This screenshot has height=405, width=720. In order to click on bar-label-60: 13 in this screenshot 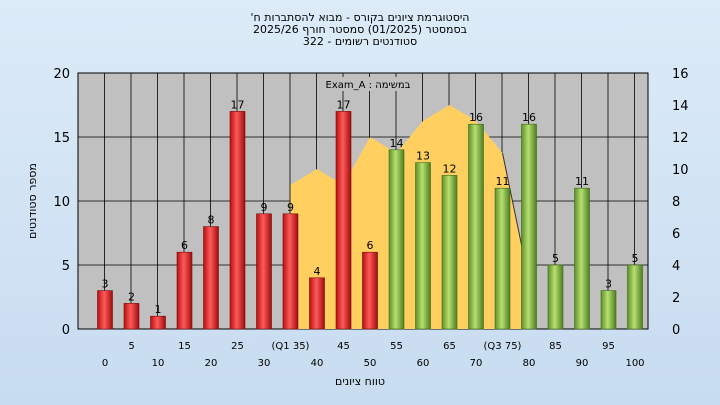, I will do `click(423, 156)`.